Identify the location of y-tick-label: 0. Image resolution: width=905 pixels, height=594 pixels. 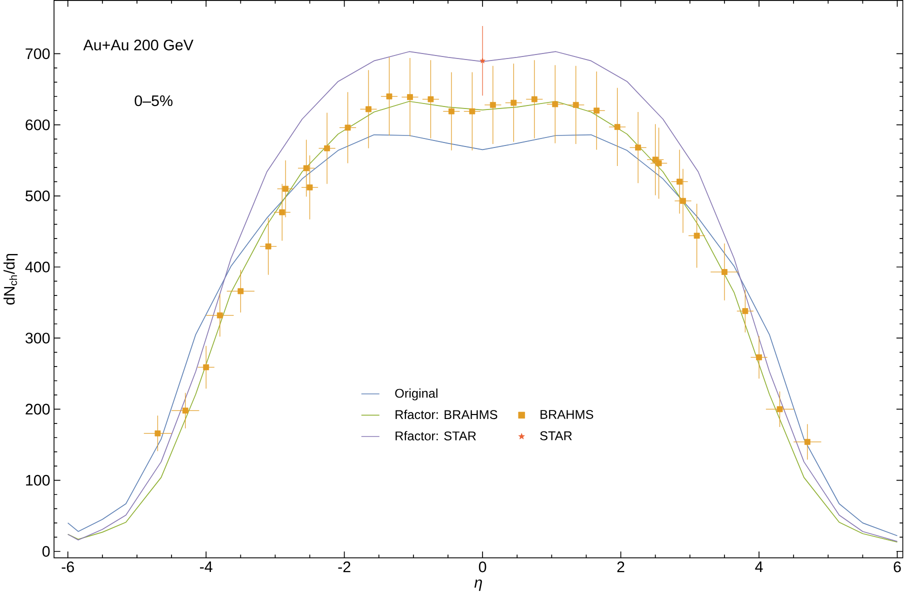
(46, 551).